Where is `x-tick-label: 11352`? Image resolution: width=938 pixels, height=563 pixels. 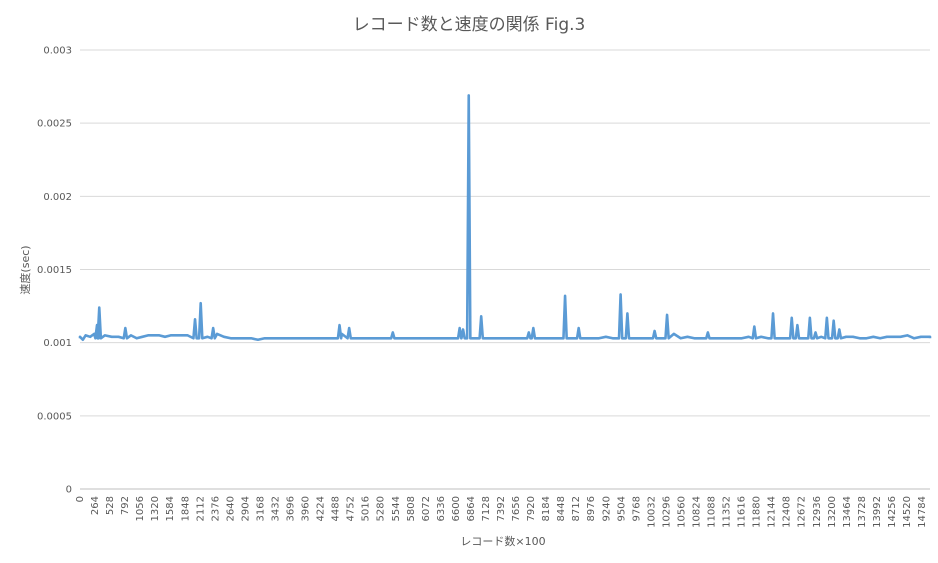
x-tick-label: 11352 is located at coordinates (727, 512).